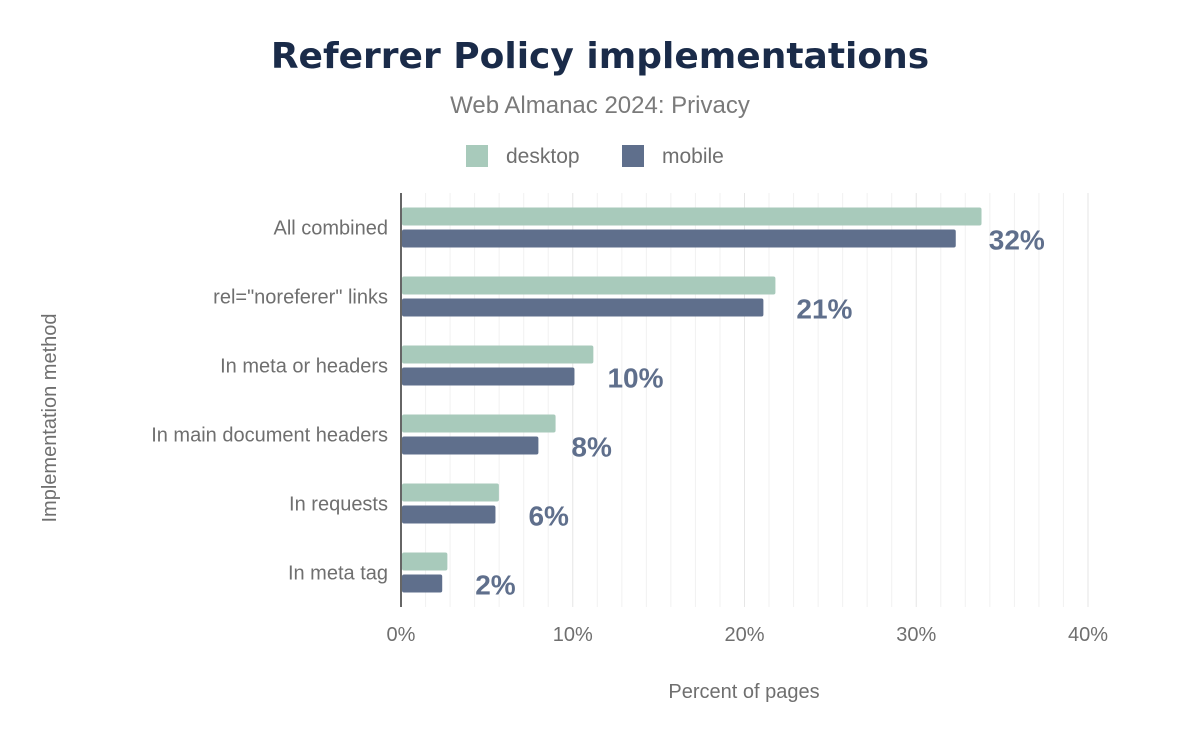 Image resolution: width=1200 pixels, height=742 pixels. What do you see at coordinates (595, 156) in the screenshot?
I see `legend: desktop mobile` at bounding box center [595, 156].